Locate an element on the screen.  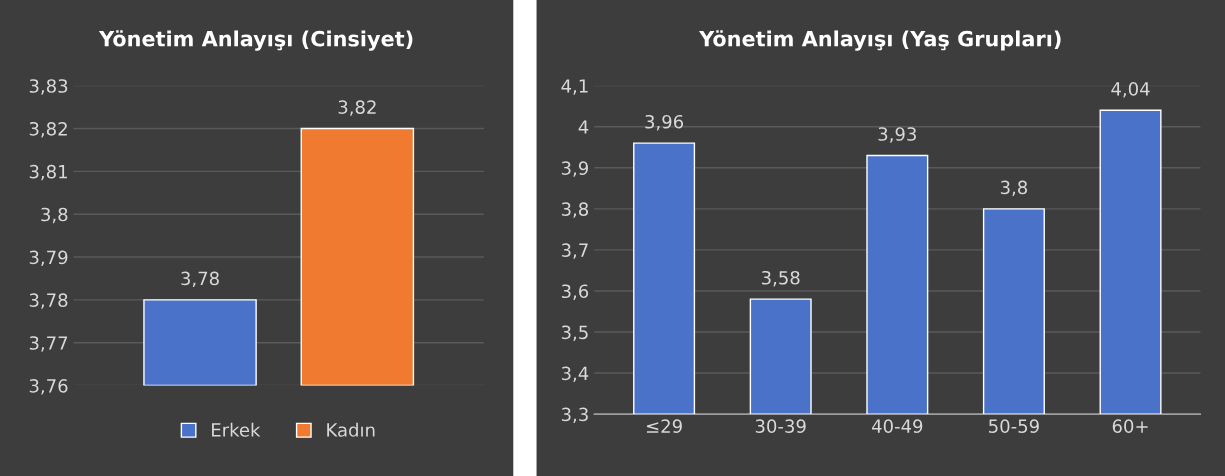
legend-label: Kadın is located at coordinates (351, 429).